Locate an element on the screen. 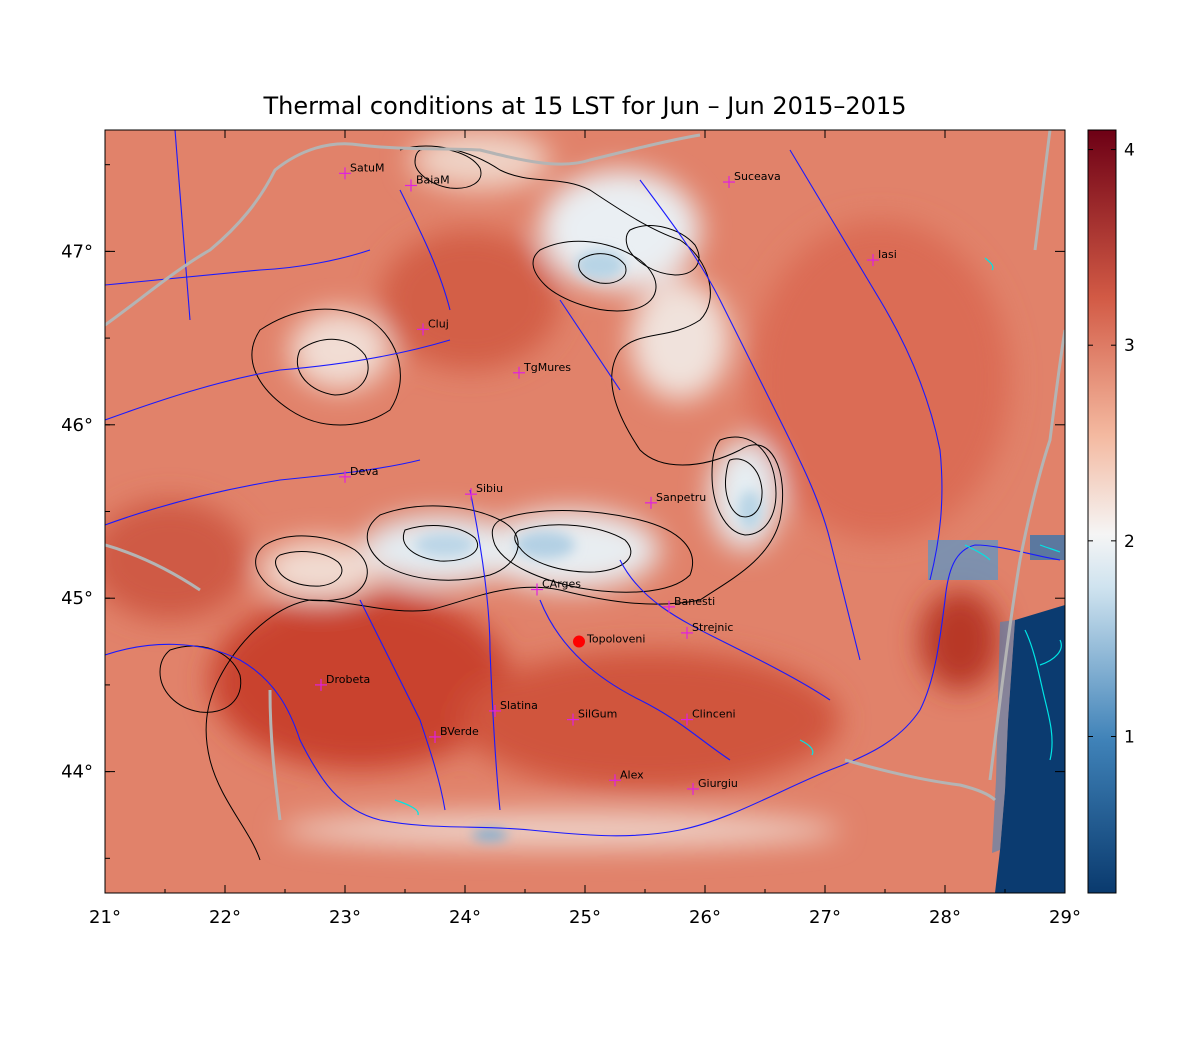 This screenshot has width=1200, height=1050. city-label: Drobeta is located at coordinates (348, 679).